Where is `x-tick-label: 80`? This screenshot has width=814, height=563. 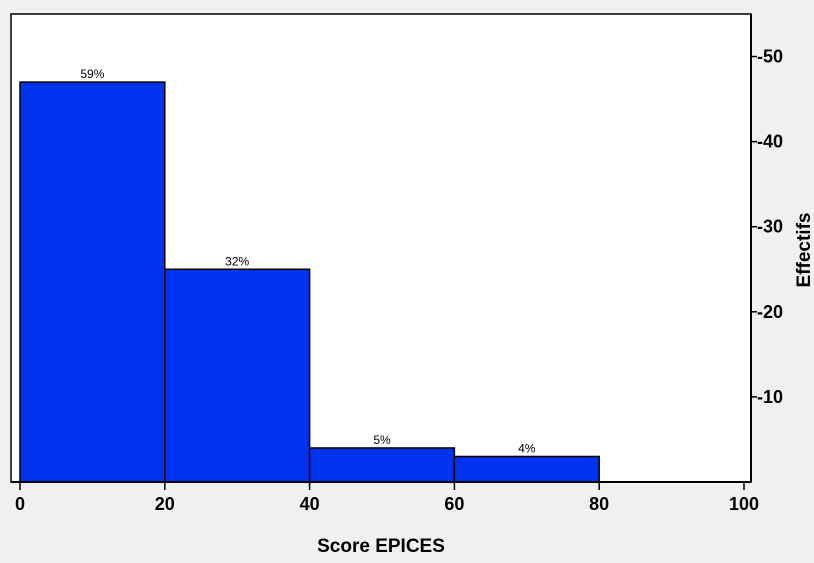 x-tick-label: 80 is located at coordinates (599, 504).